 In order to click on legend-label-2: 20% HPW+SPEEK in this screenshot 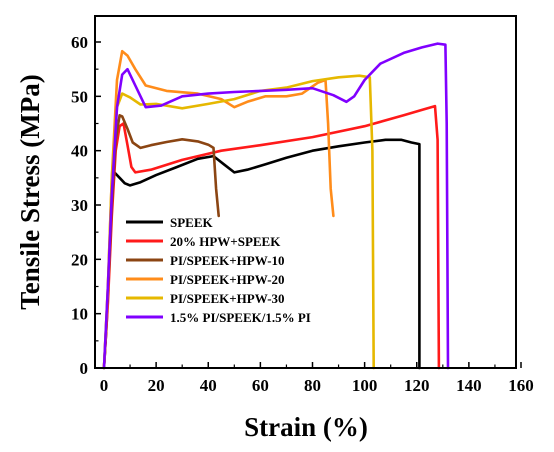, I will do `click(225, 241)`.